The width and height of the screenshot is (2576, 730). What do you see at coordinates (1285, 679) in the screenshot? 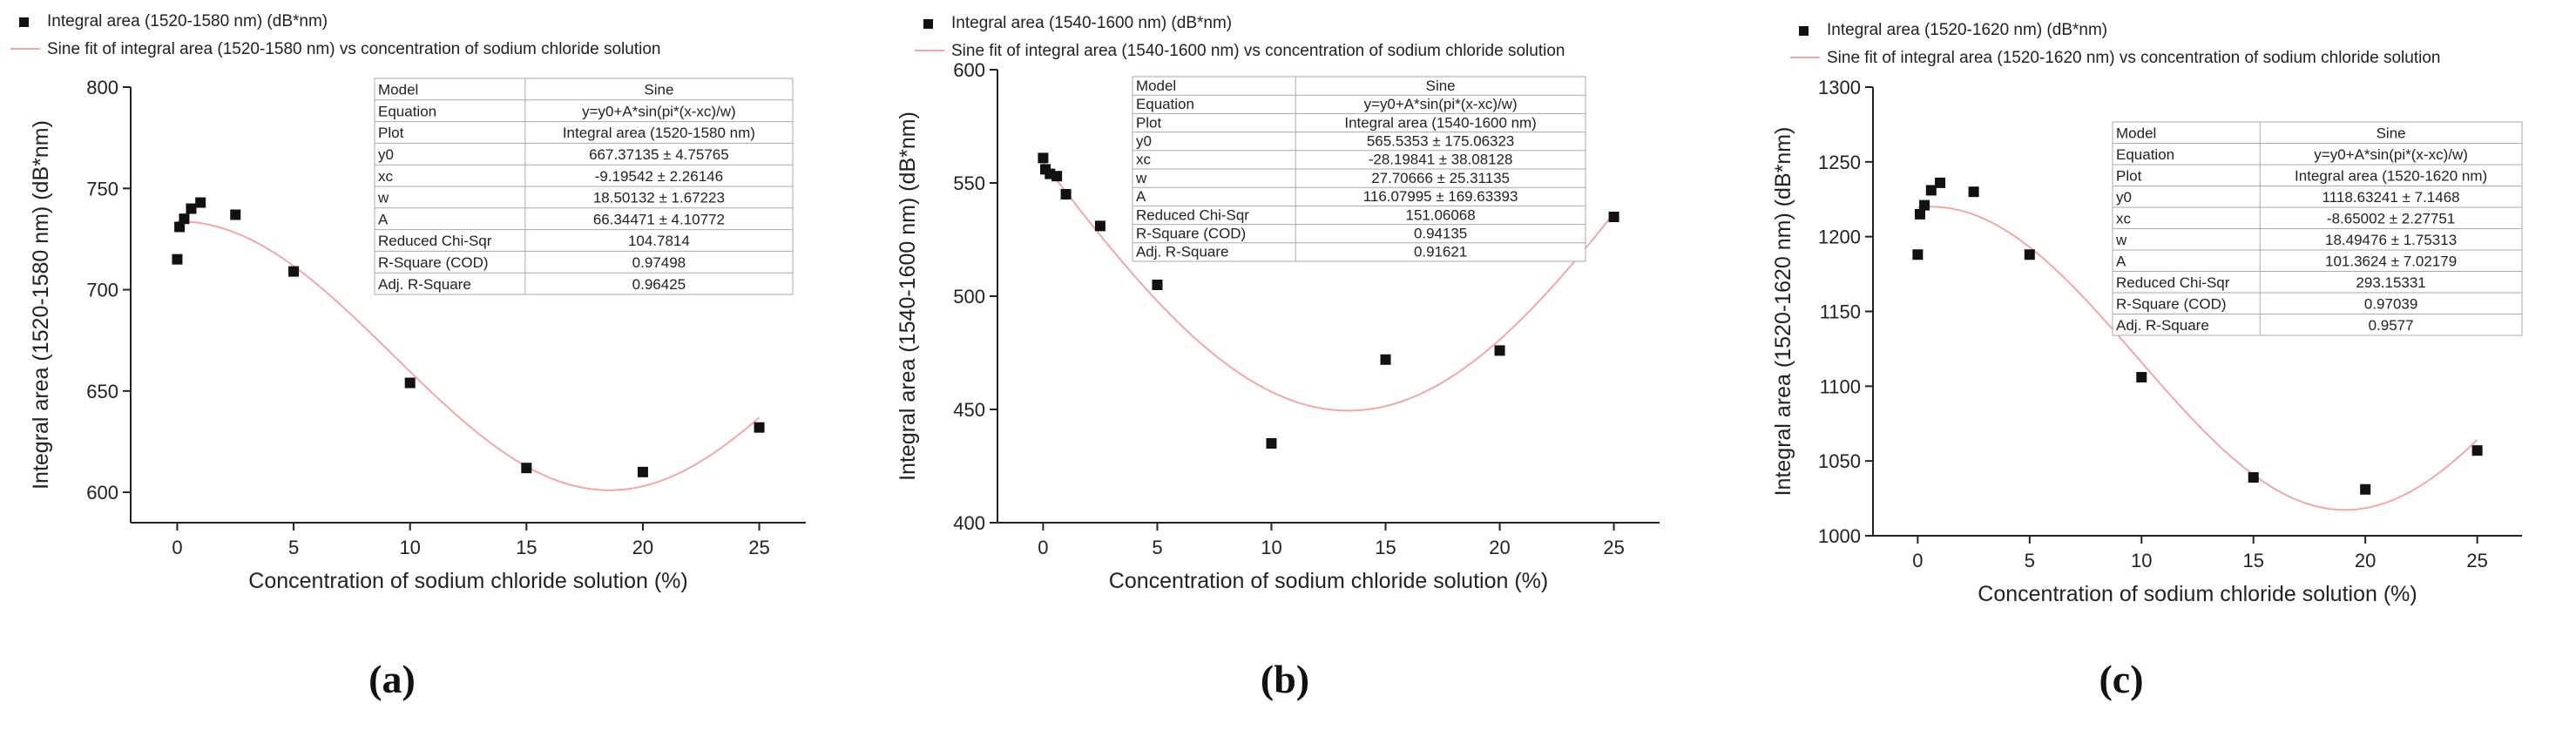
I see `panel-caption: (b)` at bounding box center [1285, 679].